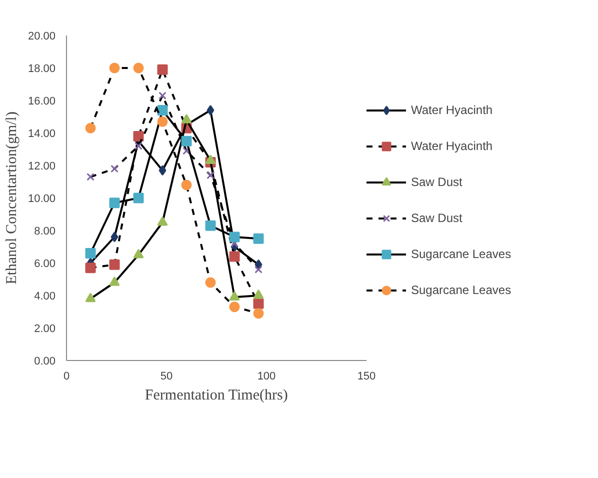 Image resolution: width=598 pixels, height=478 pixels. I want to click on y-tick-label: 14.00, so click(42, 134).